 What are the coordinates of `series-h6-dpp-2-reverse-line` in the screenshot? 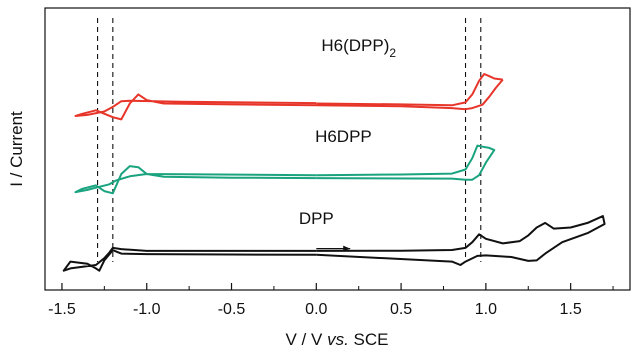 It's located at (289, 99).